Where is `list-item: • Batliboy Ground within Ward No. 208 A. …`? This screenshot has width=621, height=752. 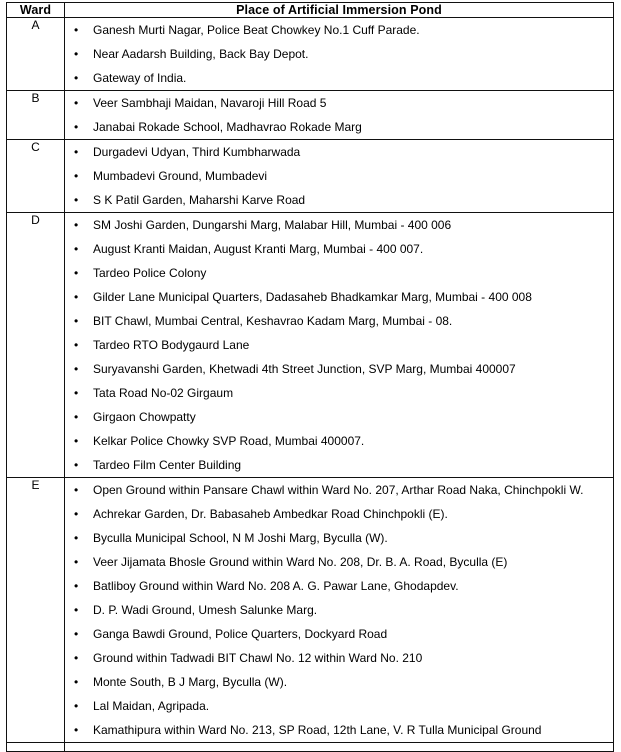 list-item: • Batliboy Ground within Ward No. 208 A. … is located at coordinates (339, 586).